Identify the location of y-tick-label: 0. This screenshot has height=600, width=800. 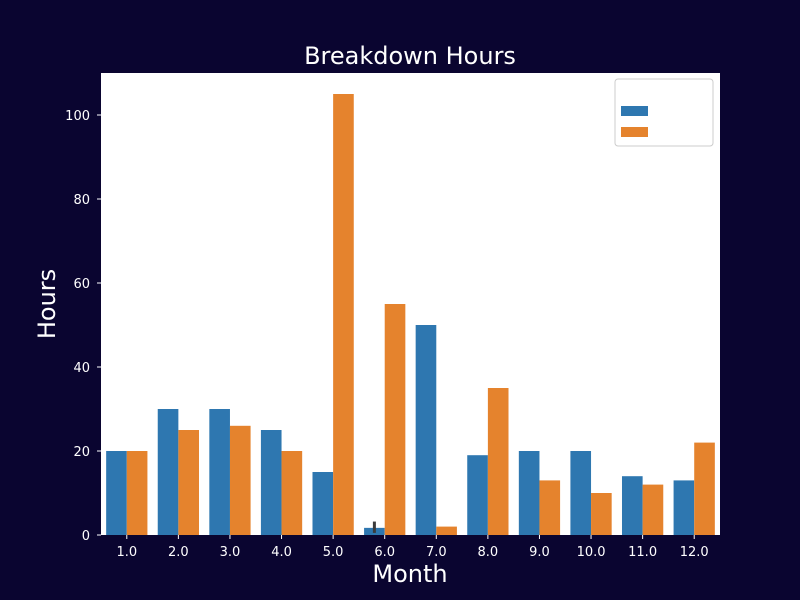
(86, 536).